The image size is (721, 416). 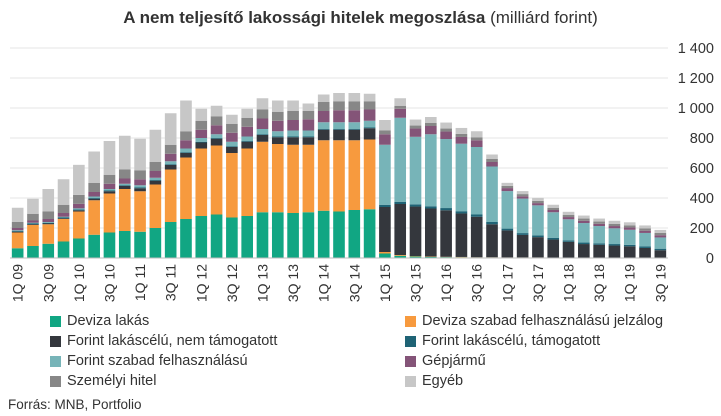 I want to click on x-tick-label: 1Q 10, so click(x=79, y=283).